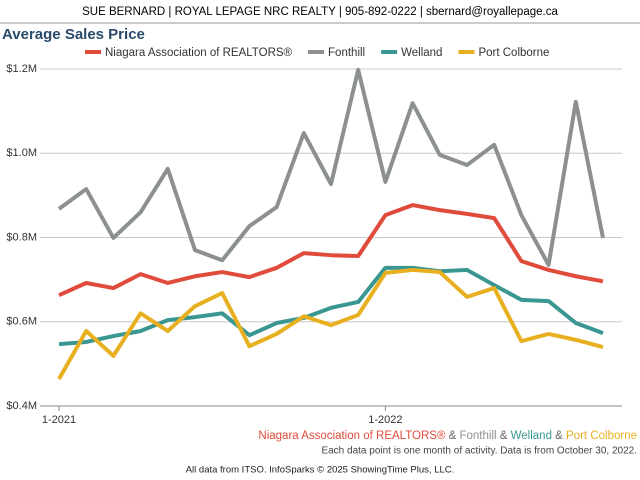 The image size is (640, 480). Describe the element at coordinates (421, 53) in the screenshot. I see `legend-label: Welland` at that location.